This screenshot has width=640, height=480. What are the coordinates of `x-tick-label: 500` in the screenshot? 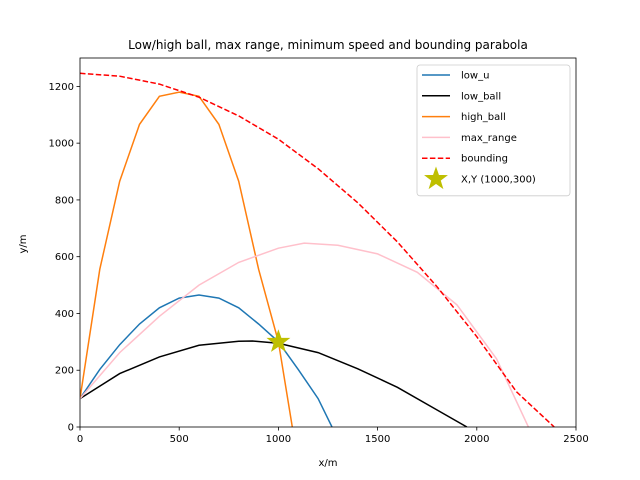 It's located at (179, 439).